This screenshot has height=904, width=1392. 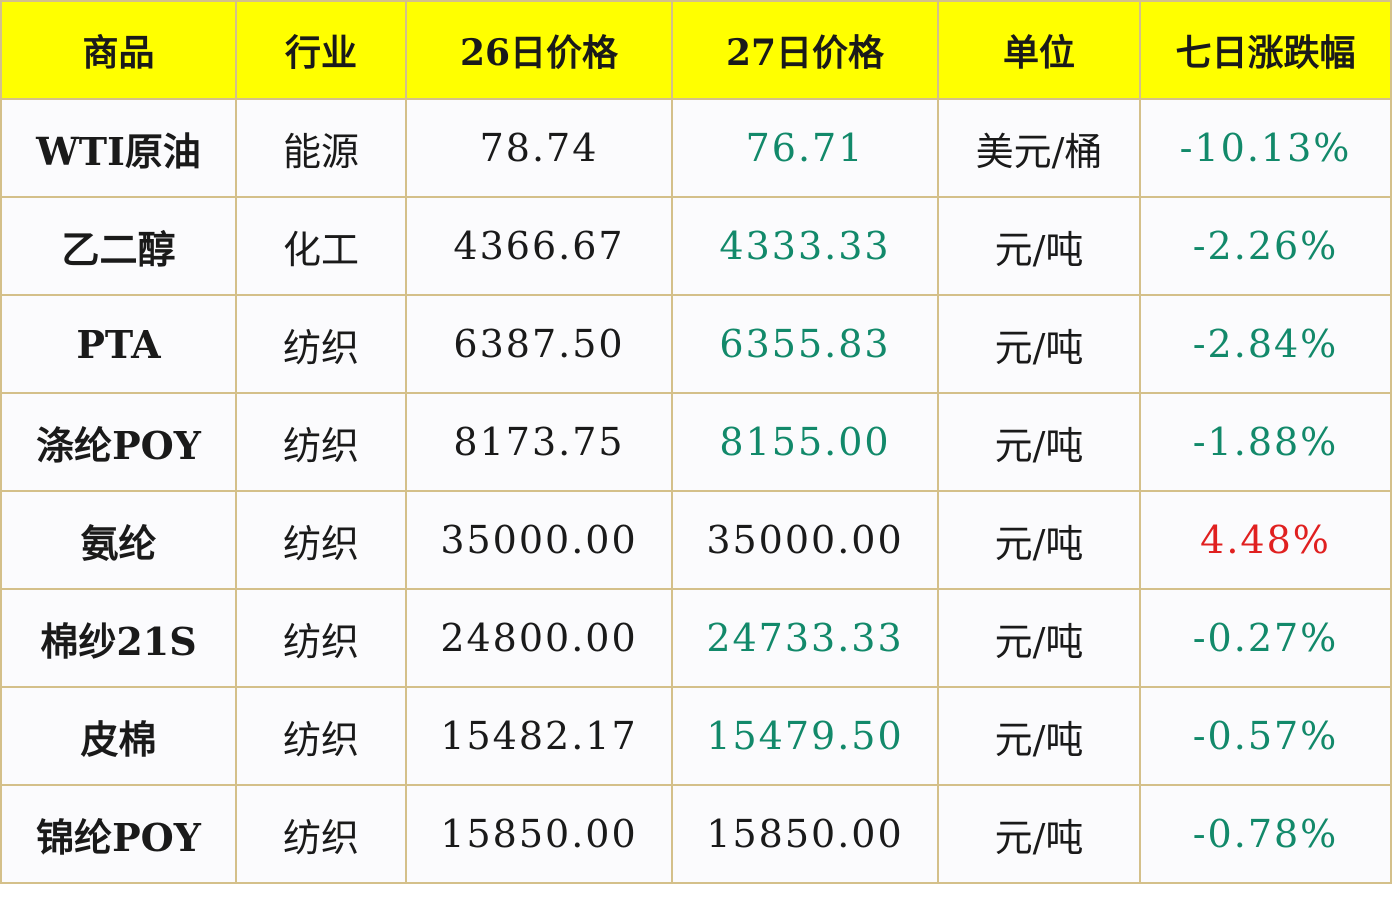 What do you see at coordinates (1265, 736) in the screenshot?
I see `change-cell: -0.57%` at bounding box center [1265, 736].